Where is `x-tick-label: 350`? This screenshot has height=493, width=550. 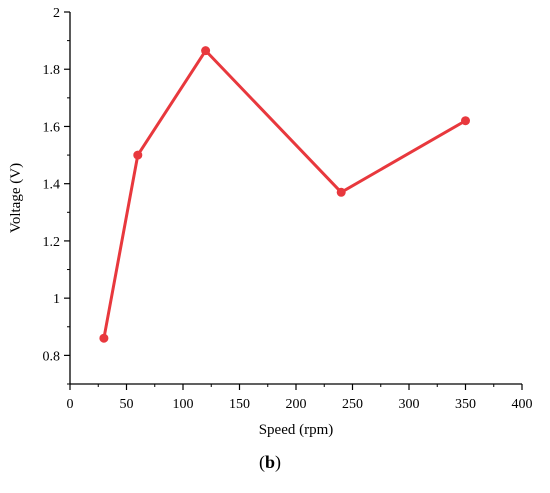 x-tick-label: 350 is located at coordinates (465, 404).